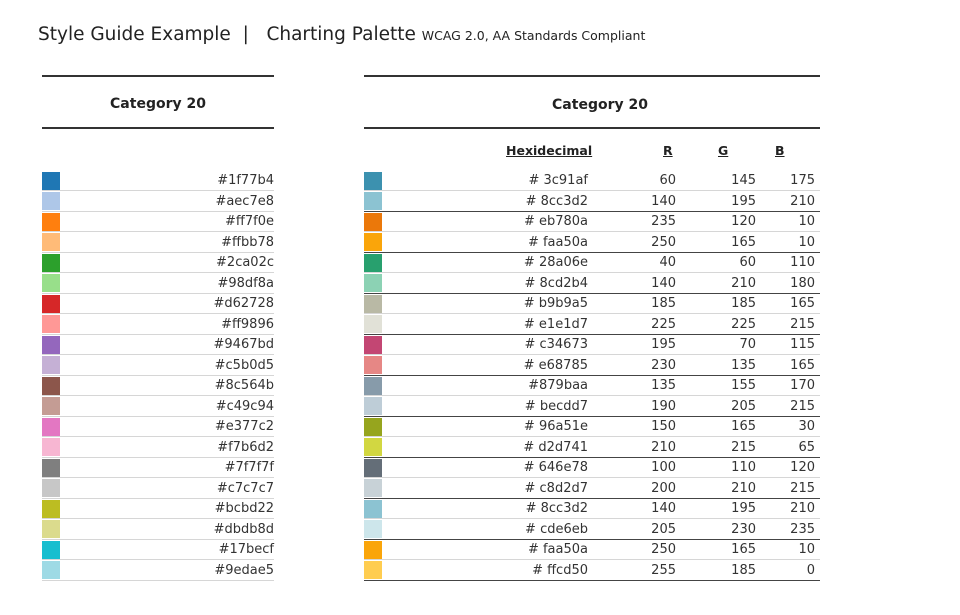  Describe the element at coordinates (158, 509) in the screenshot. I see `table-row: #bcbd22` at that location.